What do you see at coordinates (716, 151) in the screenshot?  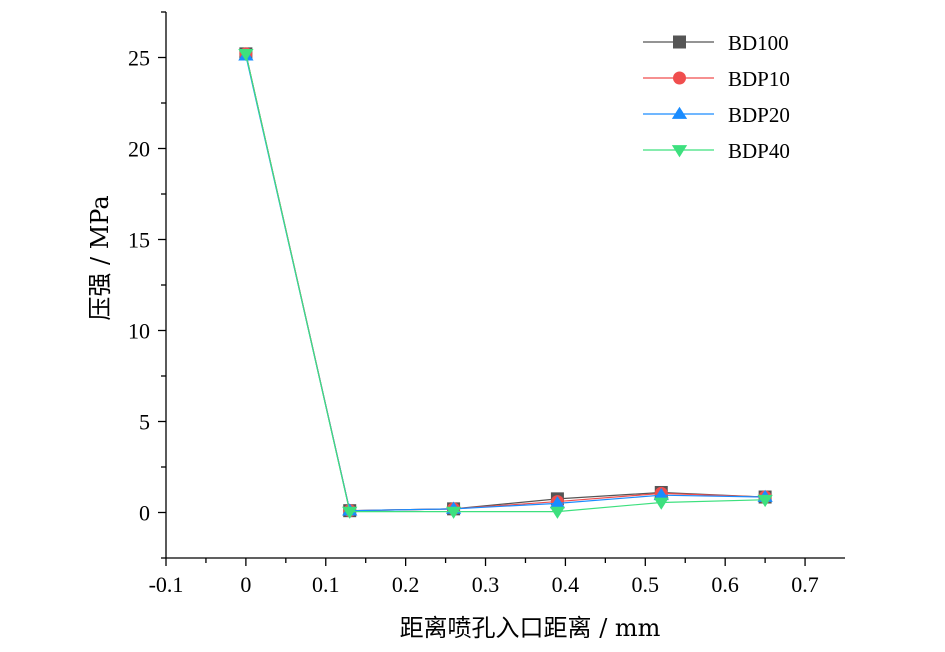 I see `legend-item: BDP40` at bounding box center [716, 151].